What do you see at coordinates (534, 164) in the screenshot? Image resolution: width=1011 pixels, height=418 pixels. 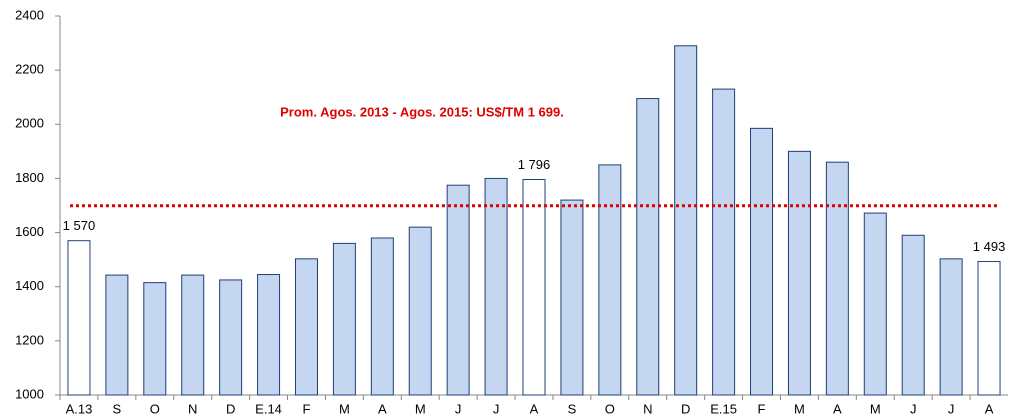 I see `value-label: 1 796` at bounding box center [534, 164].